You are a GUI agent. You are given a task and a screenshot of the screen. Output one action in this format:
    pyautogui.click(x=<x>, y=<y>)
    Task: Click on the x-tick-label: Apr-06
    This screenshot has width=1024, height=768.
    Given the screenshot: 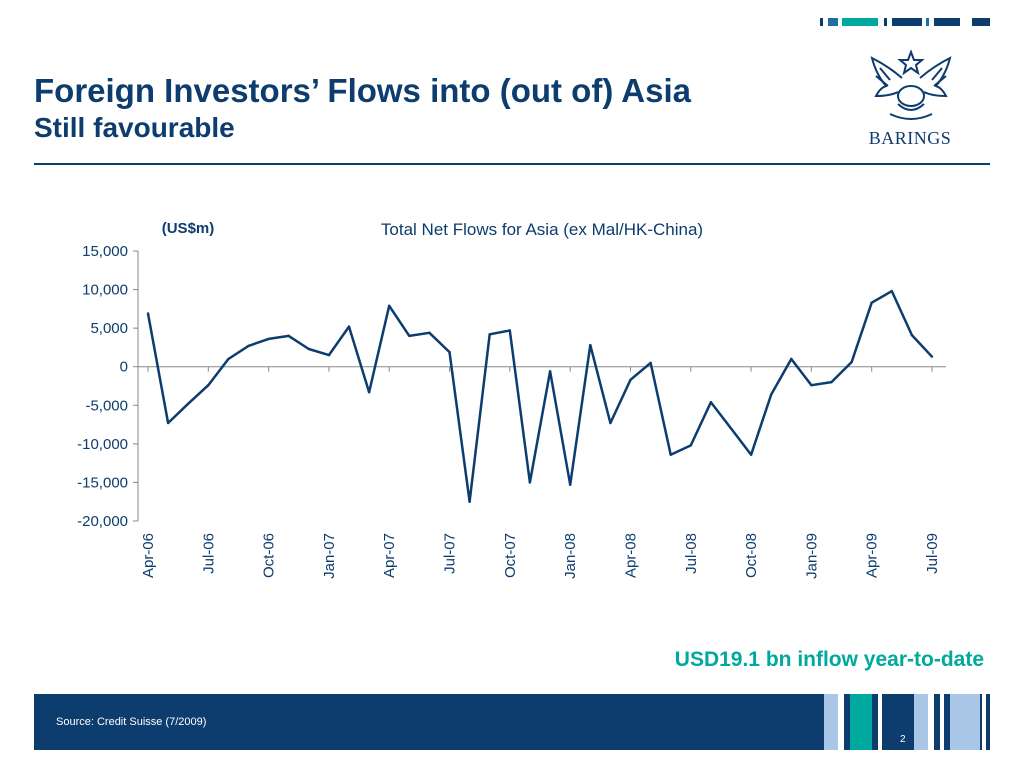 What is the action you would take?
    pyautogui.click(x=148, y=555)
    